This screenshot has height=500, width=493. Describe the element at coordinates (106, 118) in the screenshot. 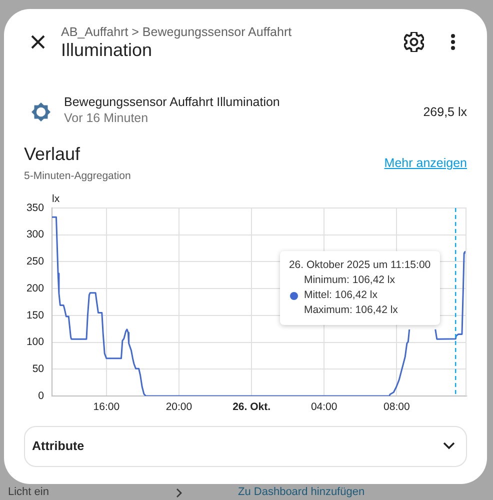

I see `text: Vor 16 Minuten` at that location.